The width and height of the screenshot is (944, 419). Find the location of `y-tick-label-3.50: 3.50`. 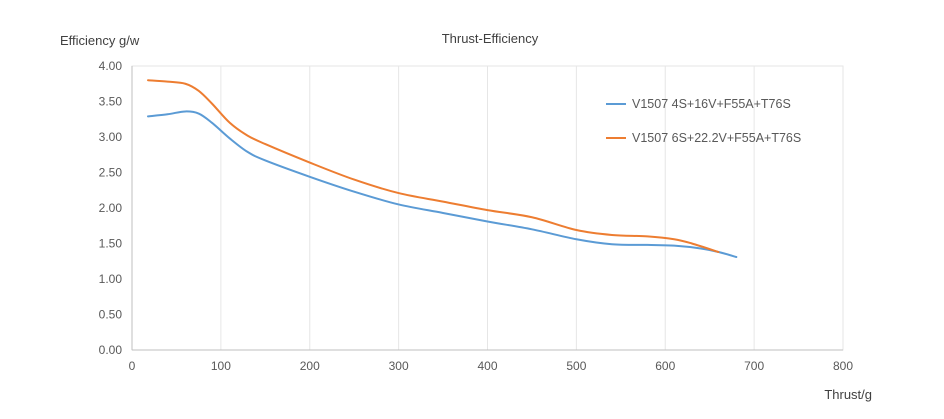

y-tick-label-3.50: 3.50 is located at coordinates (111, 102).